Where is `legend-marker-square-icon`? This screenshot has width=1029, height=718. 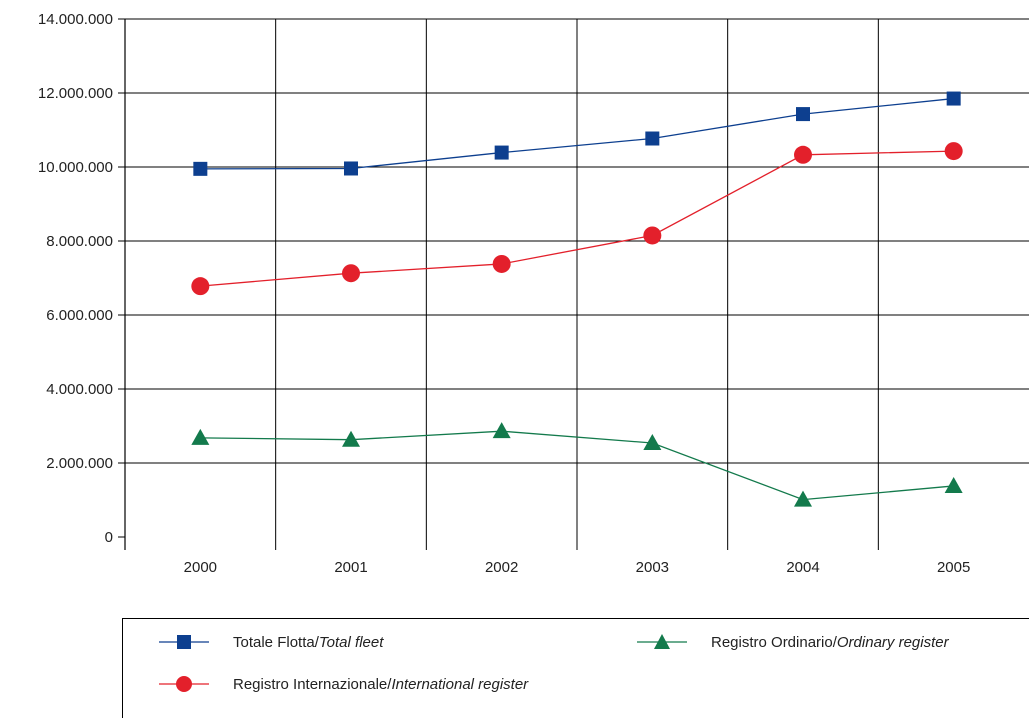 legend-marker-square-icon is located at coordinates (184, 642).